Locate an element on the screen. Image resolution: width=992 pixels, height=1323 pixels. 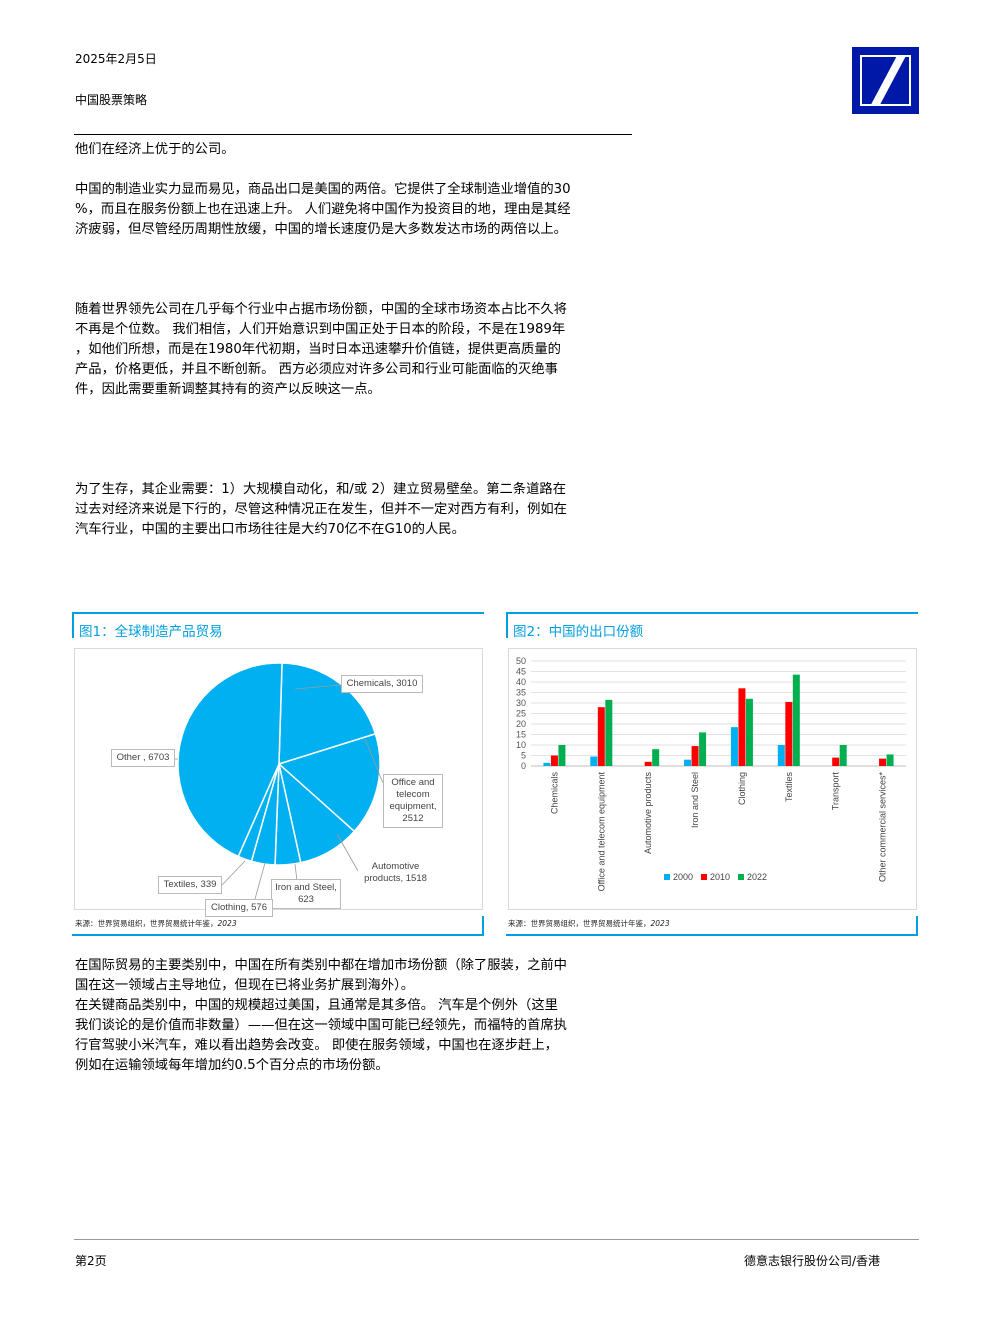
pie-chart is located at coordinates (279, 781).